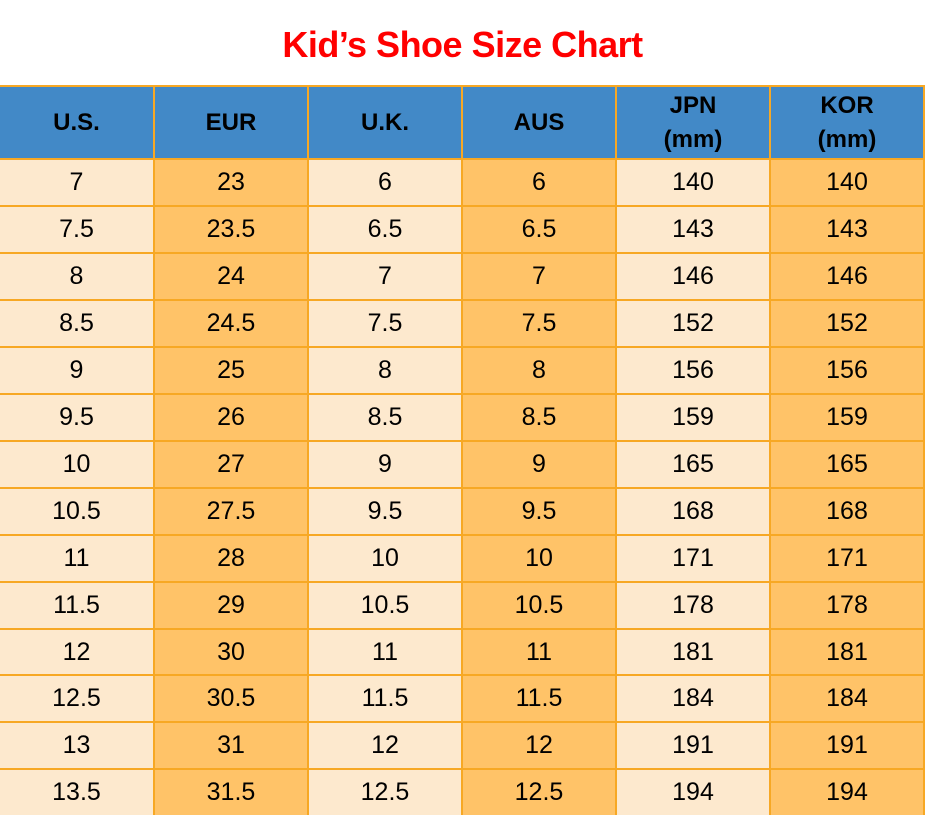 The width and height of the screenshot is (925, 815). What do you see at coordinates (231, 791) in the screenshot?
I see `table-cell-eur: 31.5` at bounding box center [231, 791].